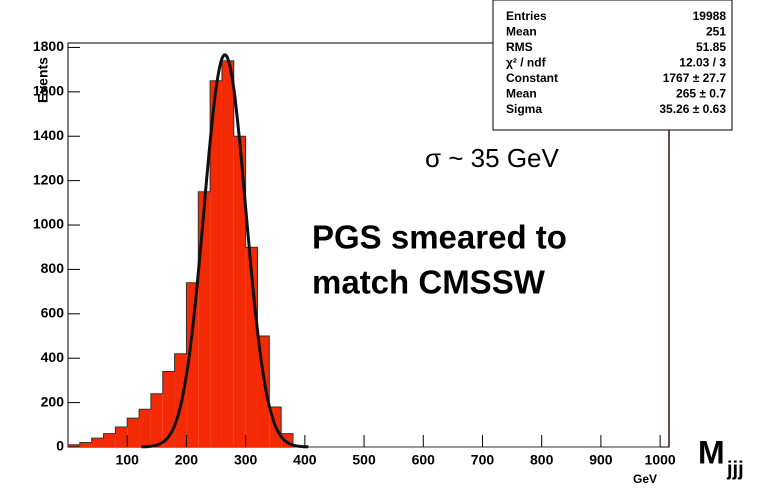  Describe the element at coordinates (735, 469) in the screenshot. I see `mass-subscript: jjj` at that location.